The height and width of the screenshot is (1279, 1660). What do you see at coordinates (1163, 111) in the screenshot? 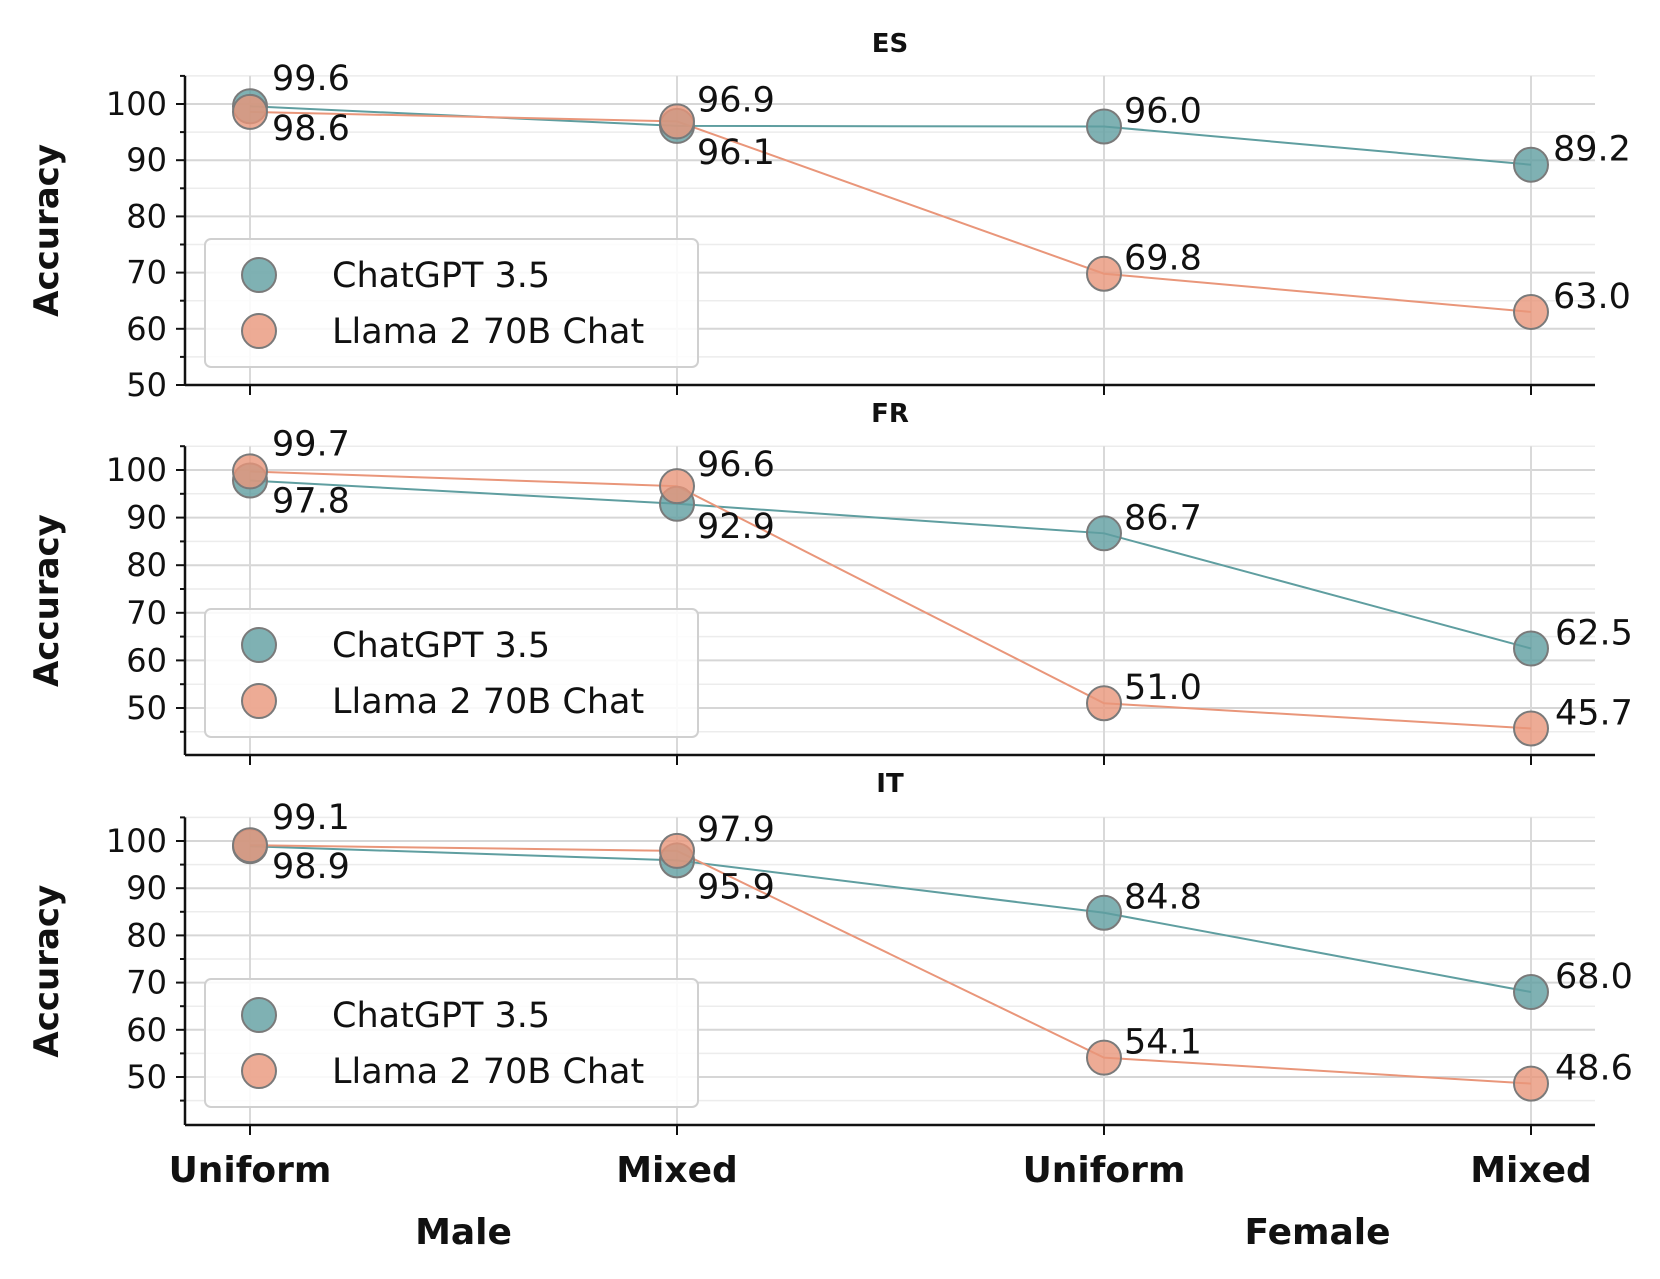
I see `data-label: 96.0` at bounding box center [1163, 111].